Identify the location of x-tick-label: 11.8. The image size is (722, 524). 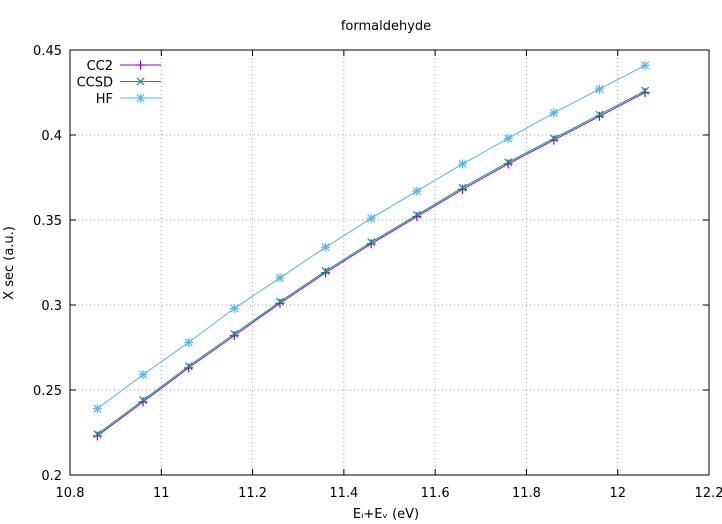
(526, 493).